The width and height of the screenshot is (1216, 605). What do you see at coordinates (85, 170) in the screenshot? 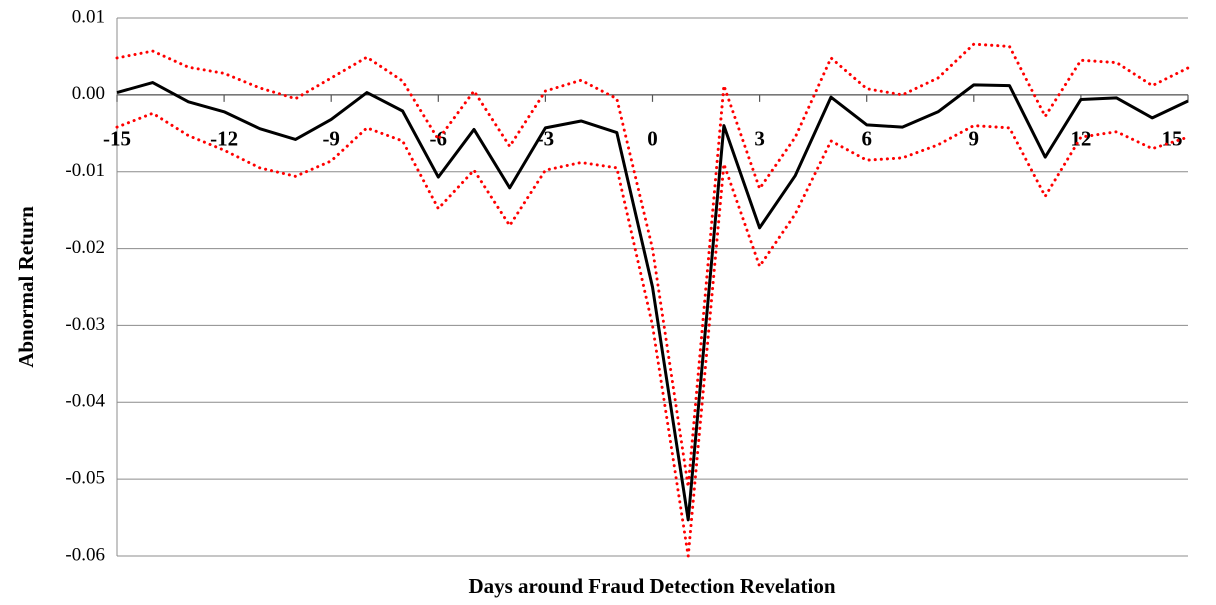
I see `y-tick-label: -0.01` at bounding box center [85, 170].